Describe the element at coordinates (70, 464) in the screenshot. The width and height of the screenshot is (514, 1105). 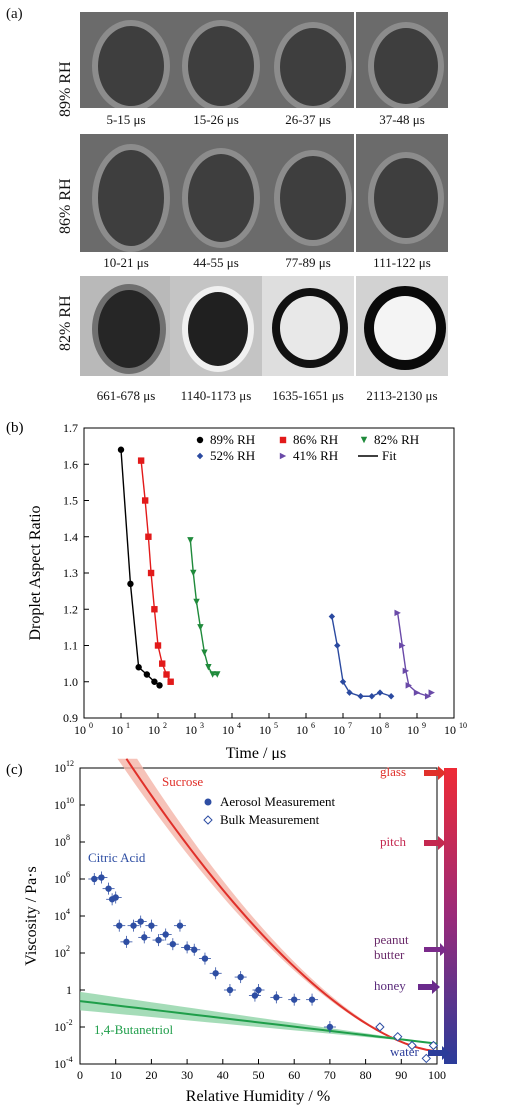
I see `y-tick-label: 1.6` at that location.